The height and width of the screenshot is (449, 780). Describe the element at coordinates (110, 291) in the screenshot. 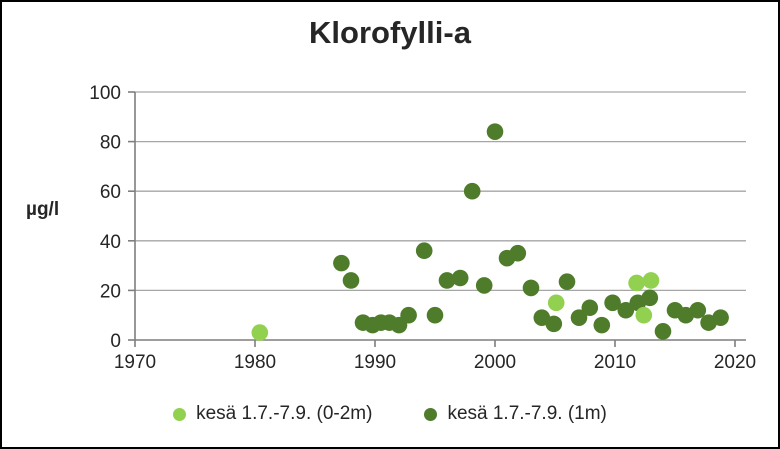

I see `y-tick-label: 20` at that location.